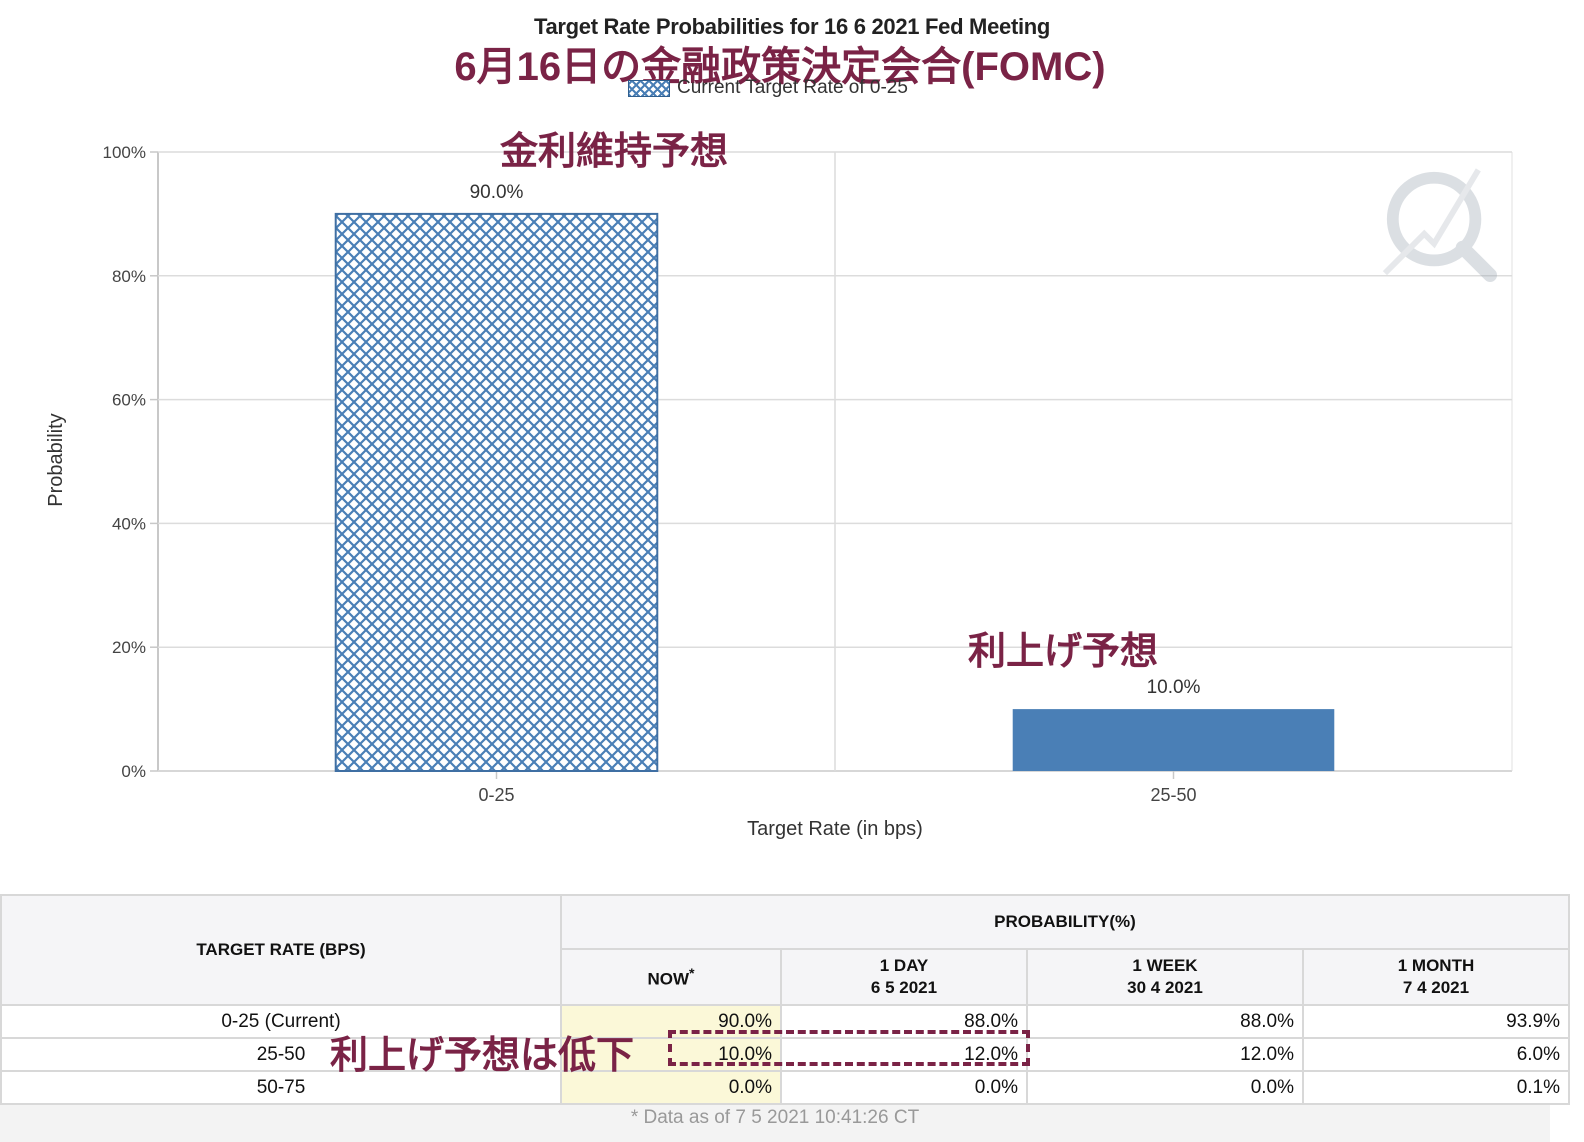  Describe the element at coordinates (775, 1123) in the screenshot. I see `data-timestamp-footnote: * Data as of 7 5 2021 10:41:26 CT` at that location.